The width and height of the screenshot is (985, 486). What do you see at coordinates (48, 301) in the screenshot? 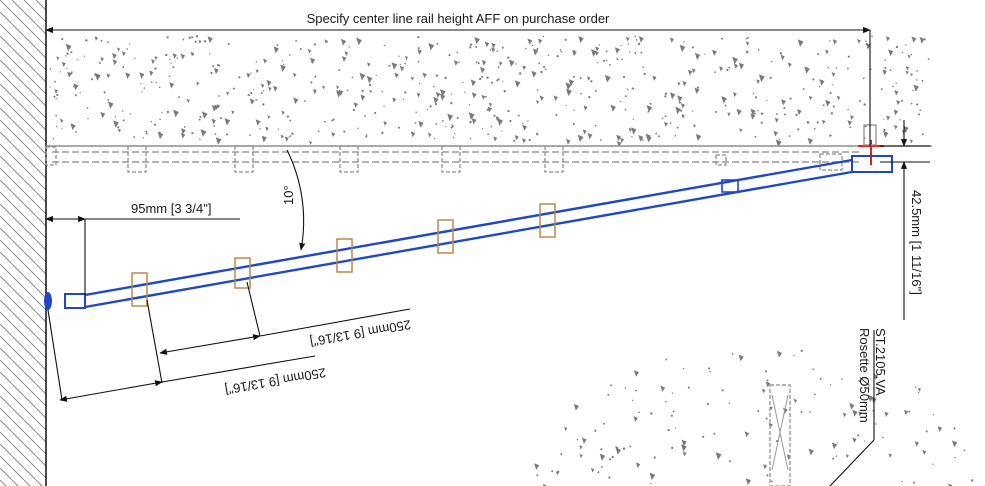
I see `rail-end-cap` at bounding box center [48, 301].